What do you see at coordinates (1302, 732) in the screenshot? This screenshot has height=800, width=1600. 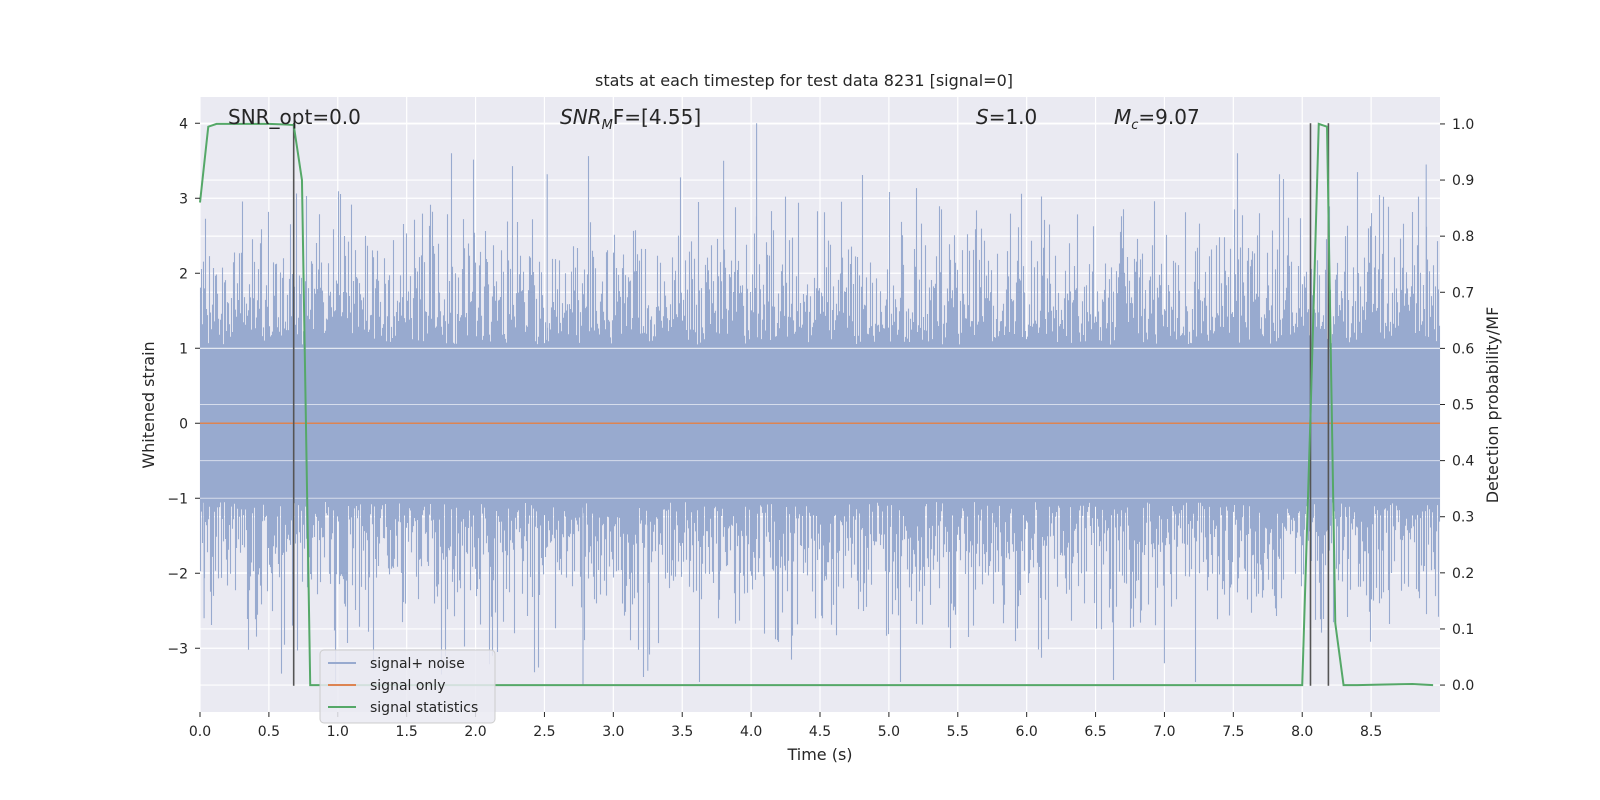 I see `x-tick-label: 8.0` at bounding box center [1302, 732].